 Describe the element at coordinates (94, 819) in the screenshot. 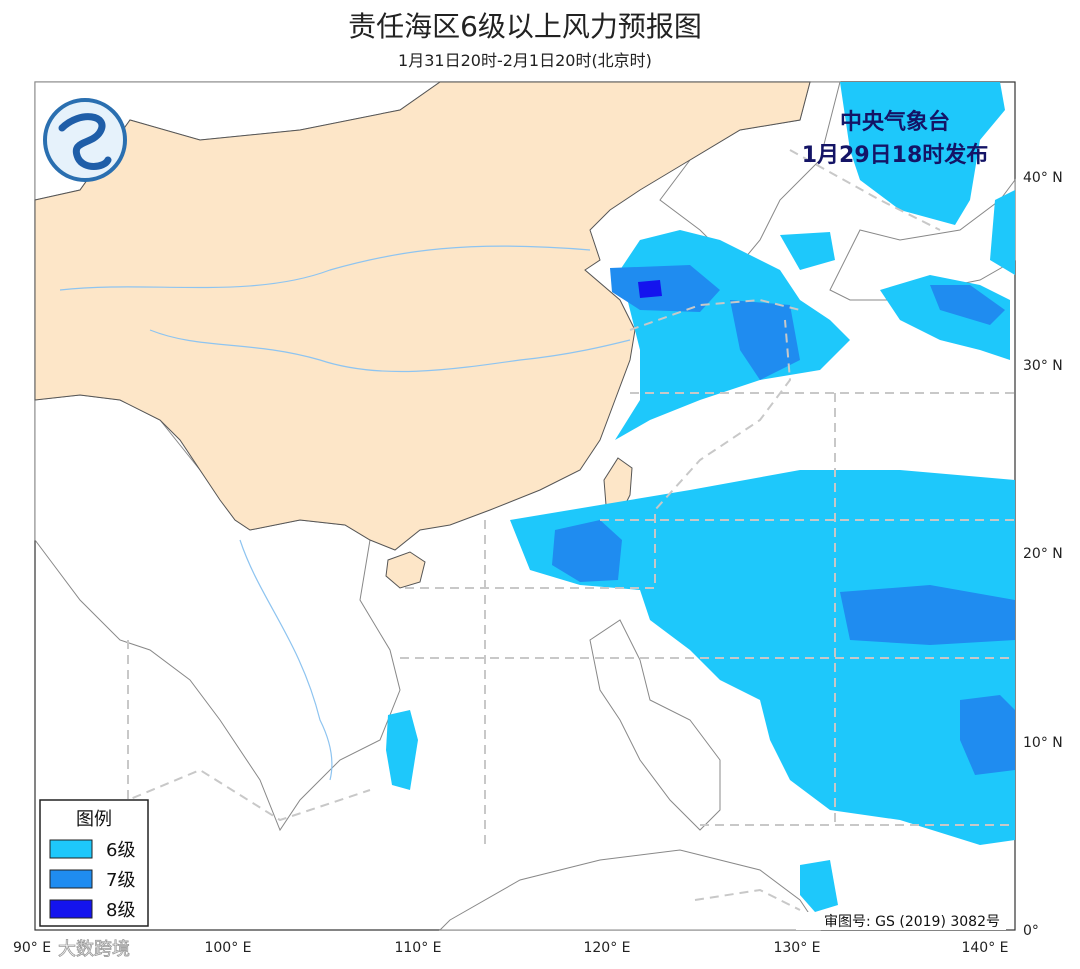

I see `legend-title: 图例` at that location.